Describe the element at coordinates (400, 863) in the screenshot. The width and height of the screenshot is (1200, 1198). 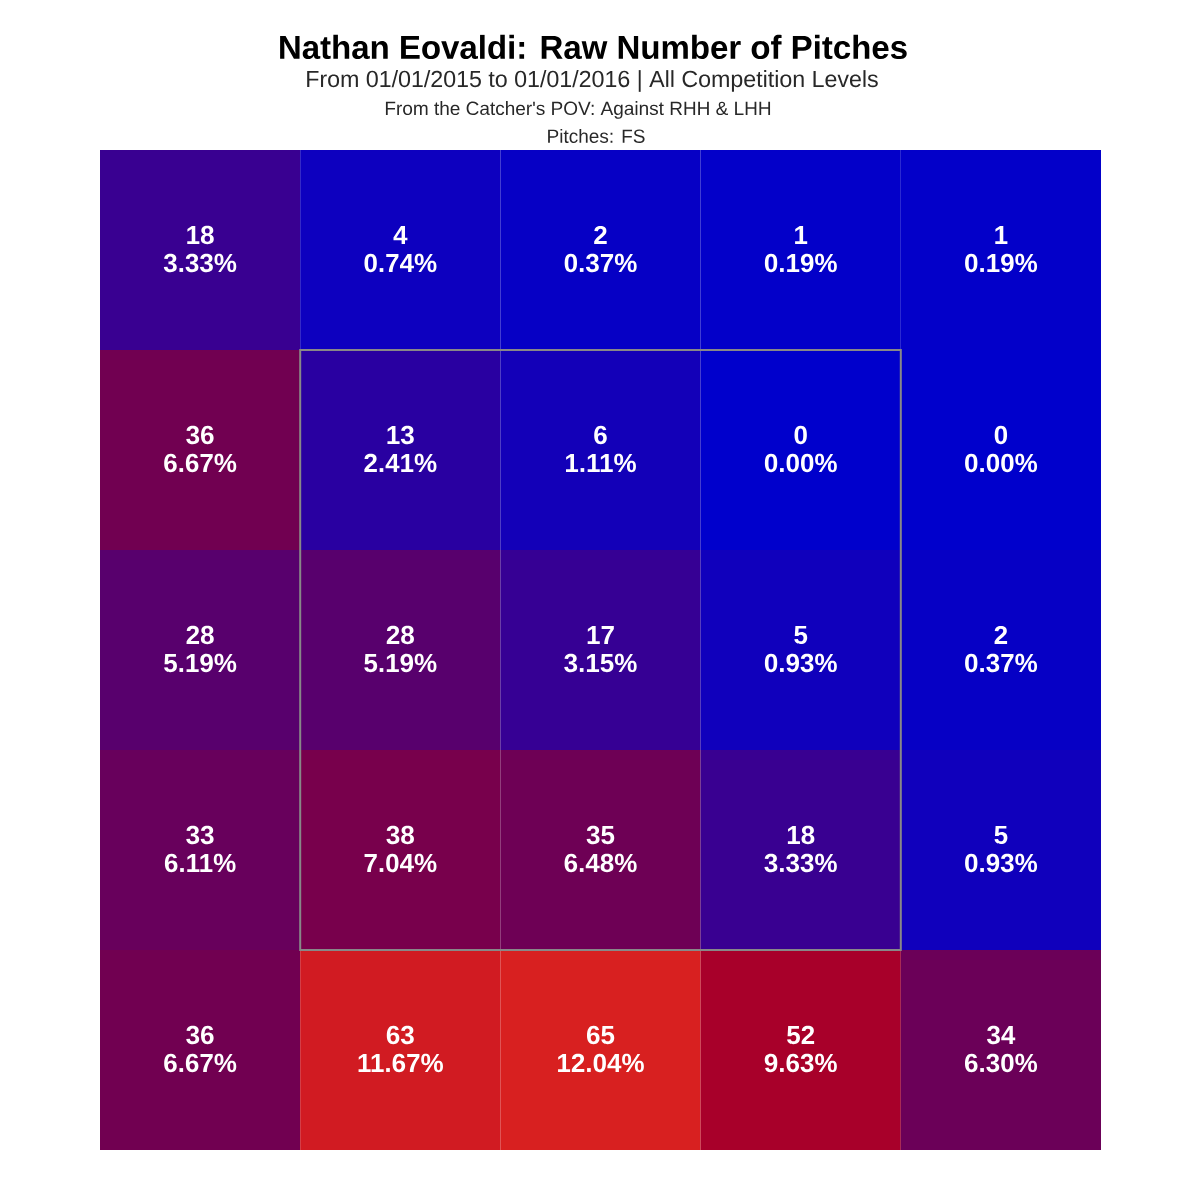
I see `annotation: 7.04%` at that location.